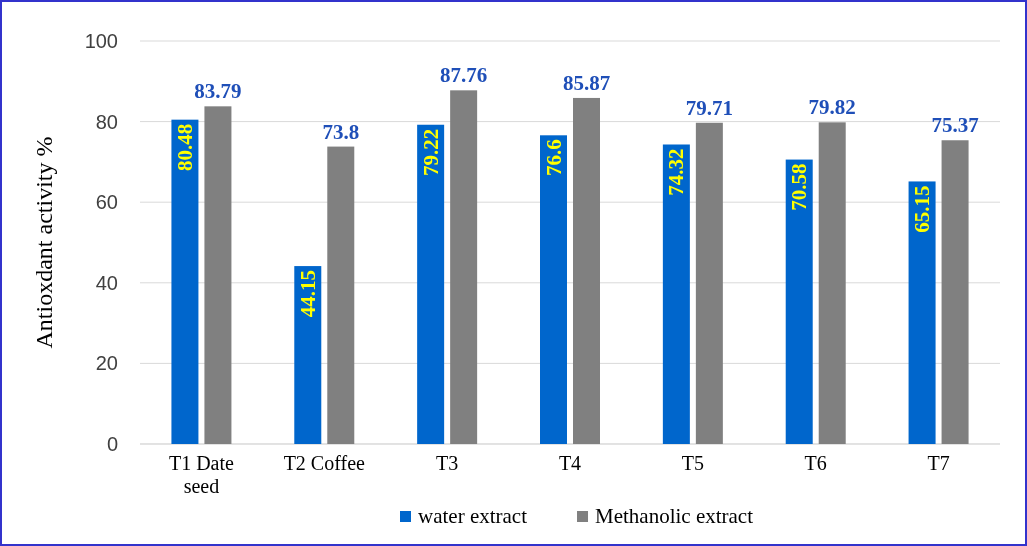  I want to click on data-label: 65.15, so click(922, 209).